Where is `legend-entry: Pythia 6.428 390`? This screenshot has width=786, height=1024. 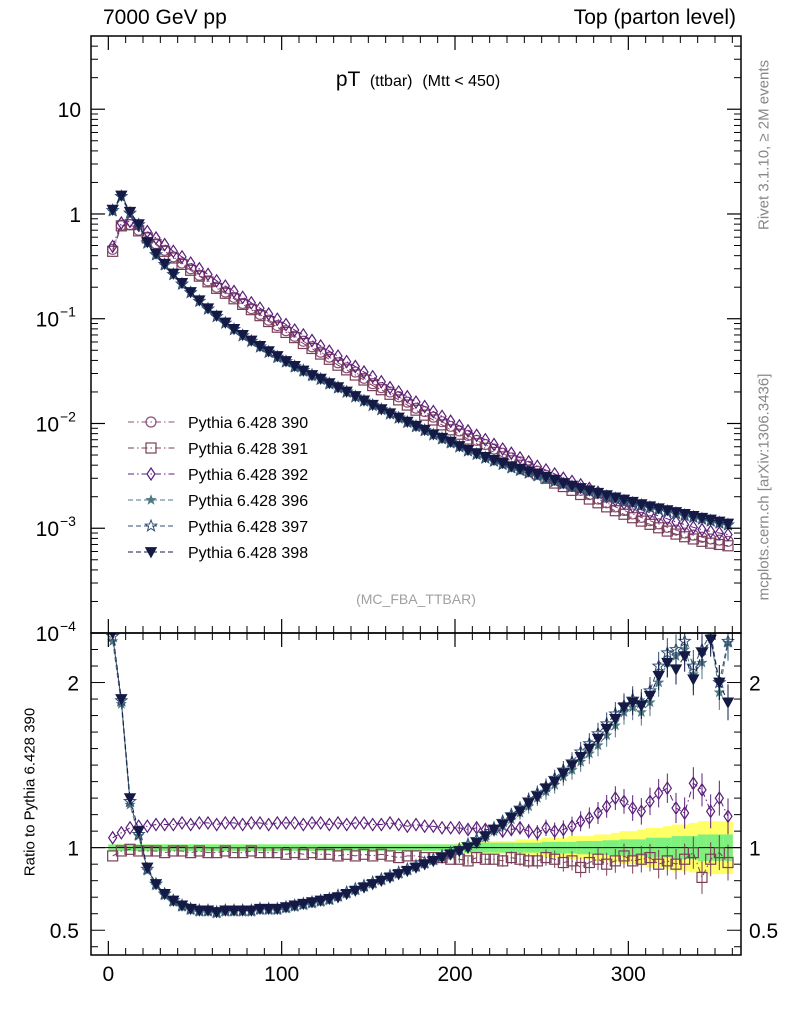 legend-entry: Pythia 6.428 390 is located at coordinates (218, 423).